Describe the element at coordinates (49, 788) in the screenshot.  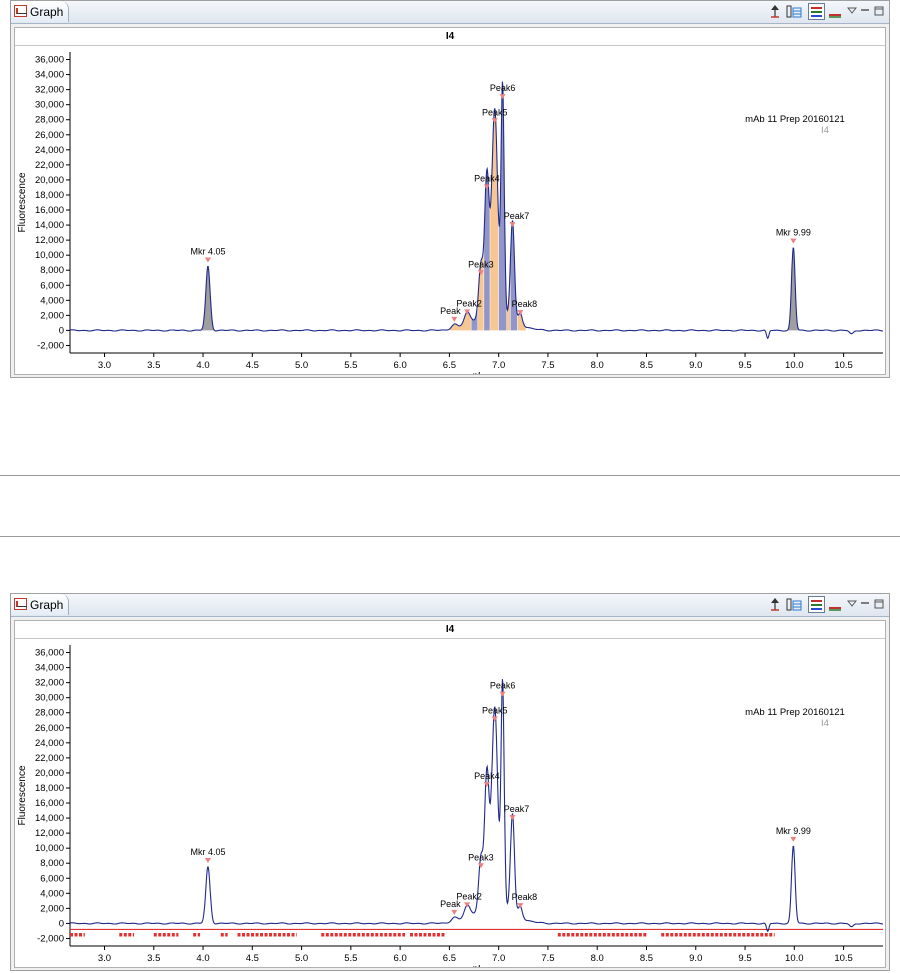
I see `y-tick-label: 18,000` at that location.